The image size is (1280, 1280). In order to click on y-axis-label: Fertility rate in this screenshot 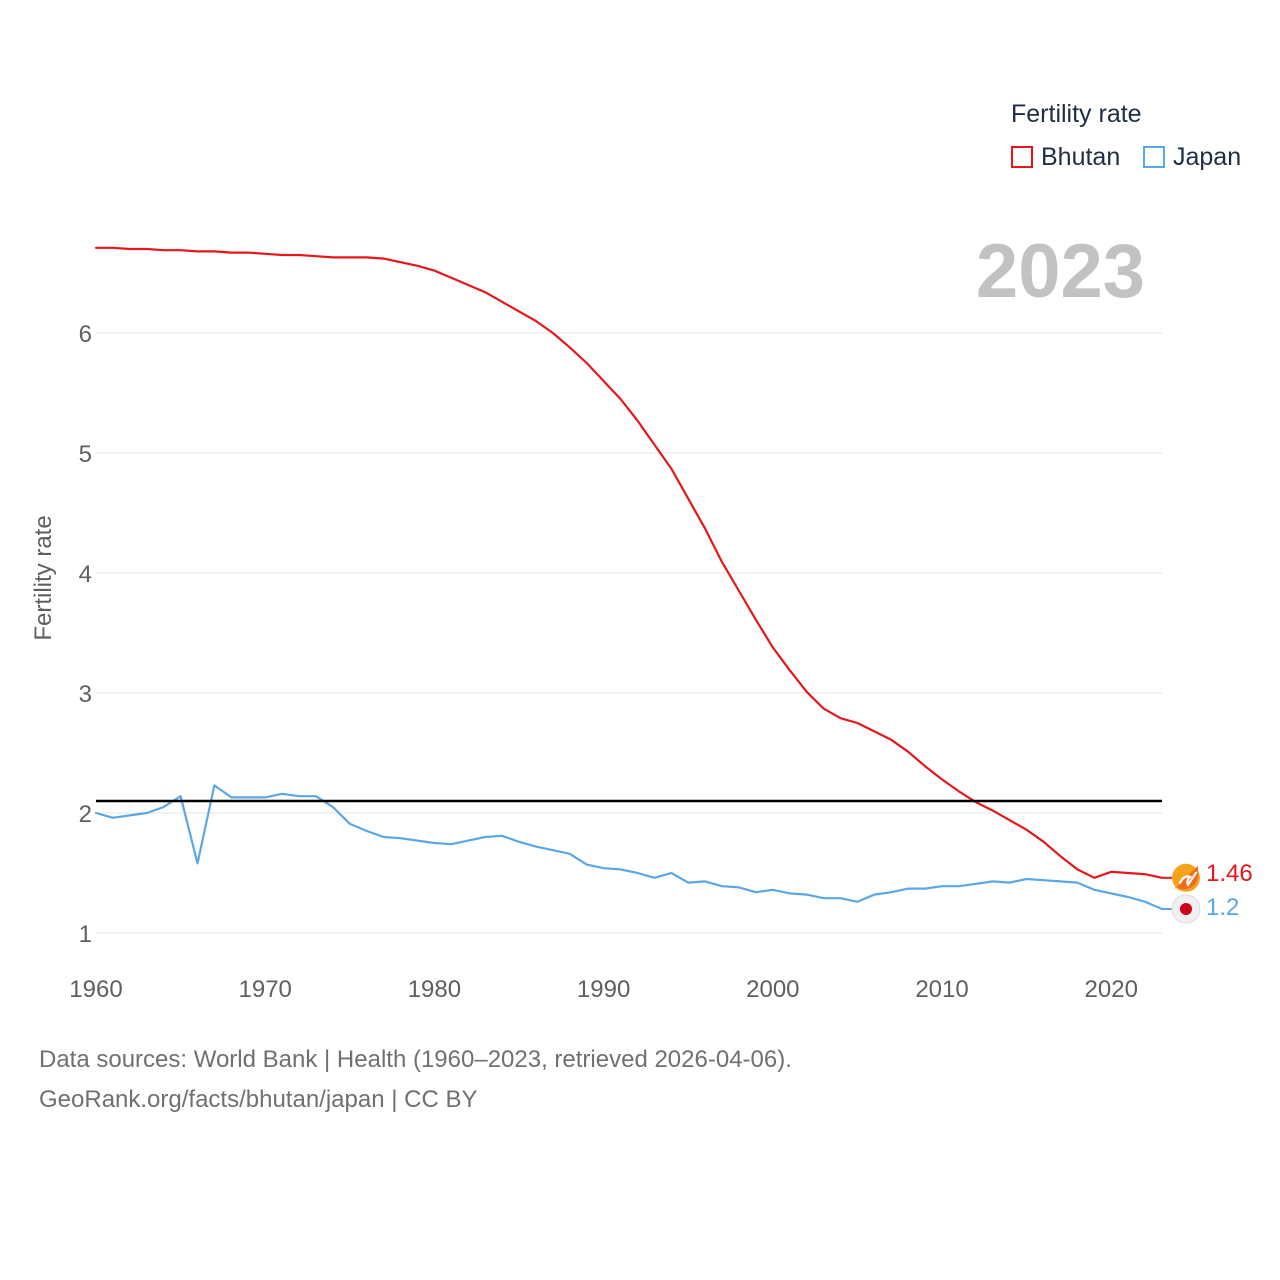, I will do `click(43, 577)`.